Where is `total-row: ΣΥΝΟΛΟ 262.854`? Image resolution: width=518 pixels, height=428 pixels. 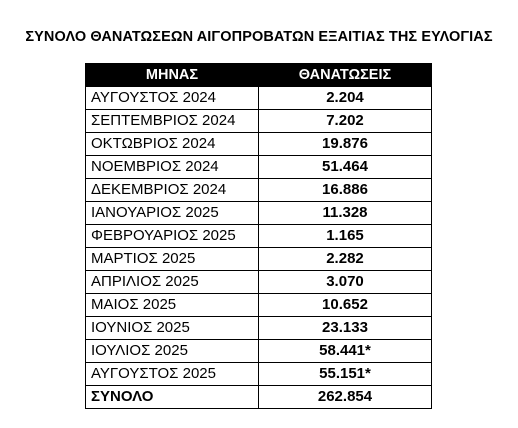 total-row: ΣΥΝΟΛΟ 262.854 is located at coordinates (258, 397).